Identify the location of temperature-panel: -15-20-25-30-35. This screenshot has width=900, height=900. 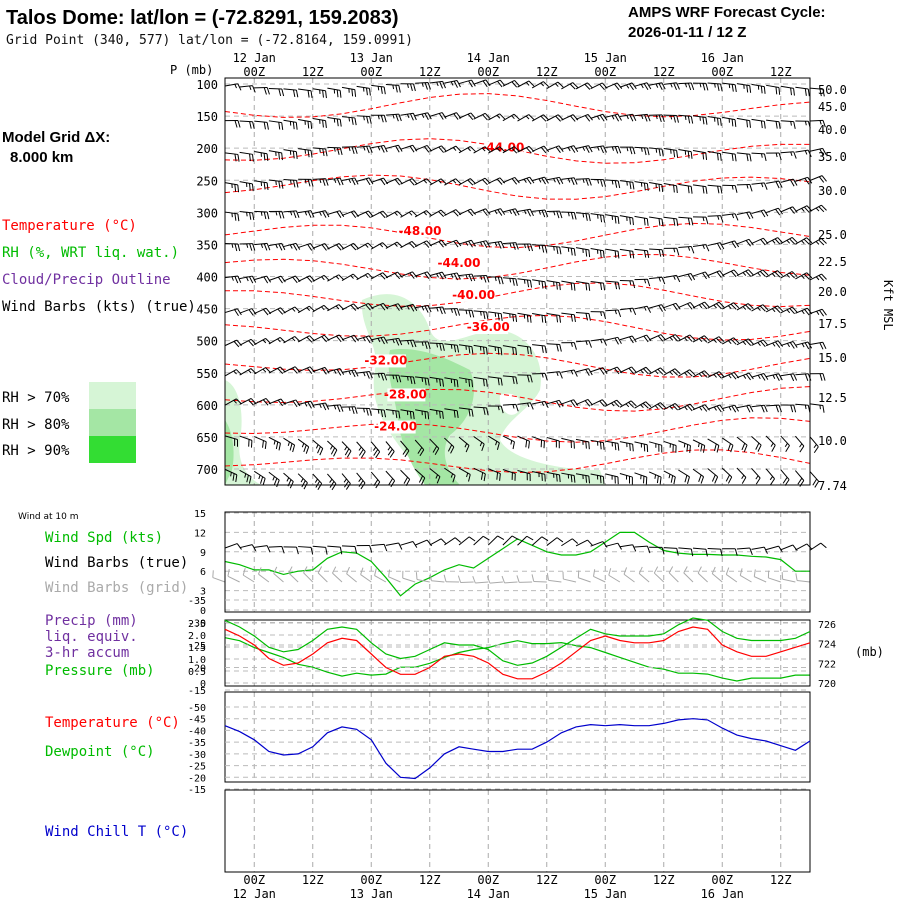
(499, 689).